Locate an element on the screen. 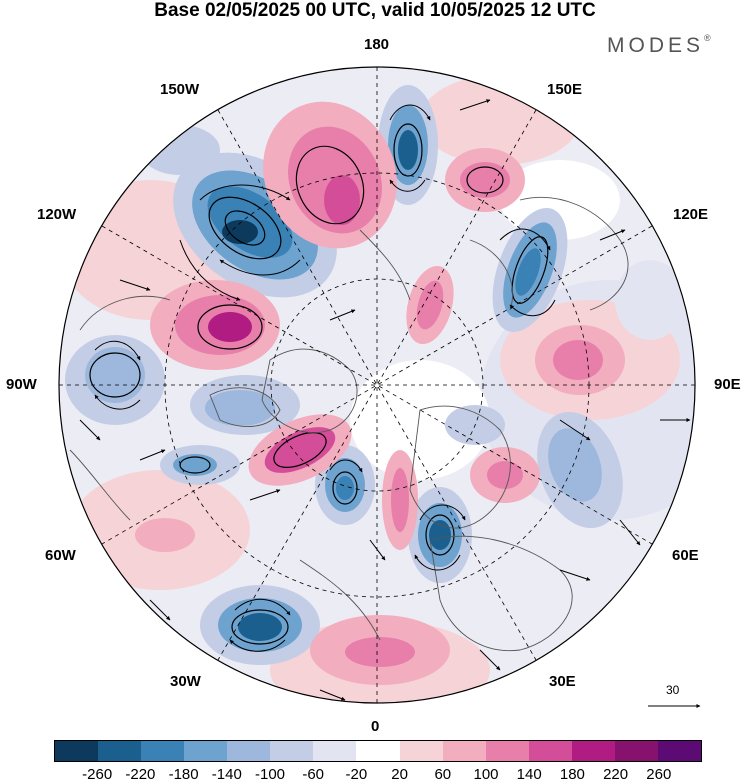 This screenshot has height=783, width=750. lon-label-150w: 150W is located at coordinates (180, 89).